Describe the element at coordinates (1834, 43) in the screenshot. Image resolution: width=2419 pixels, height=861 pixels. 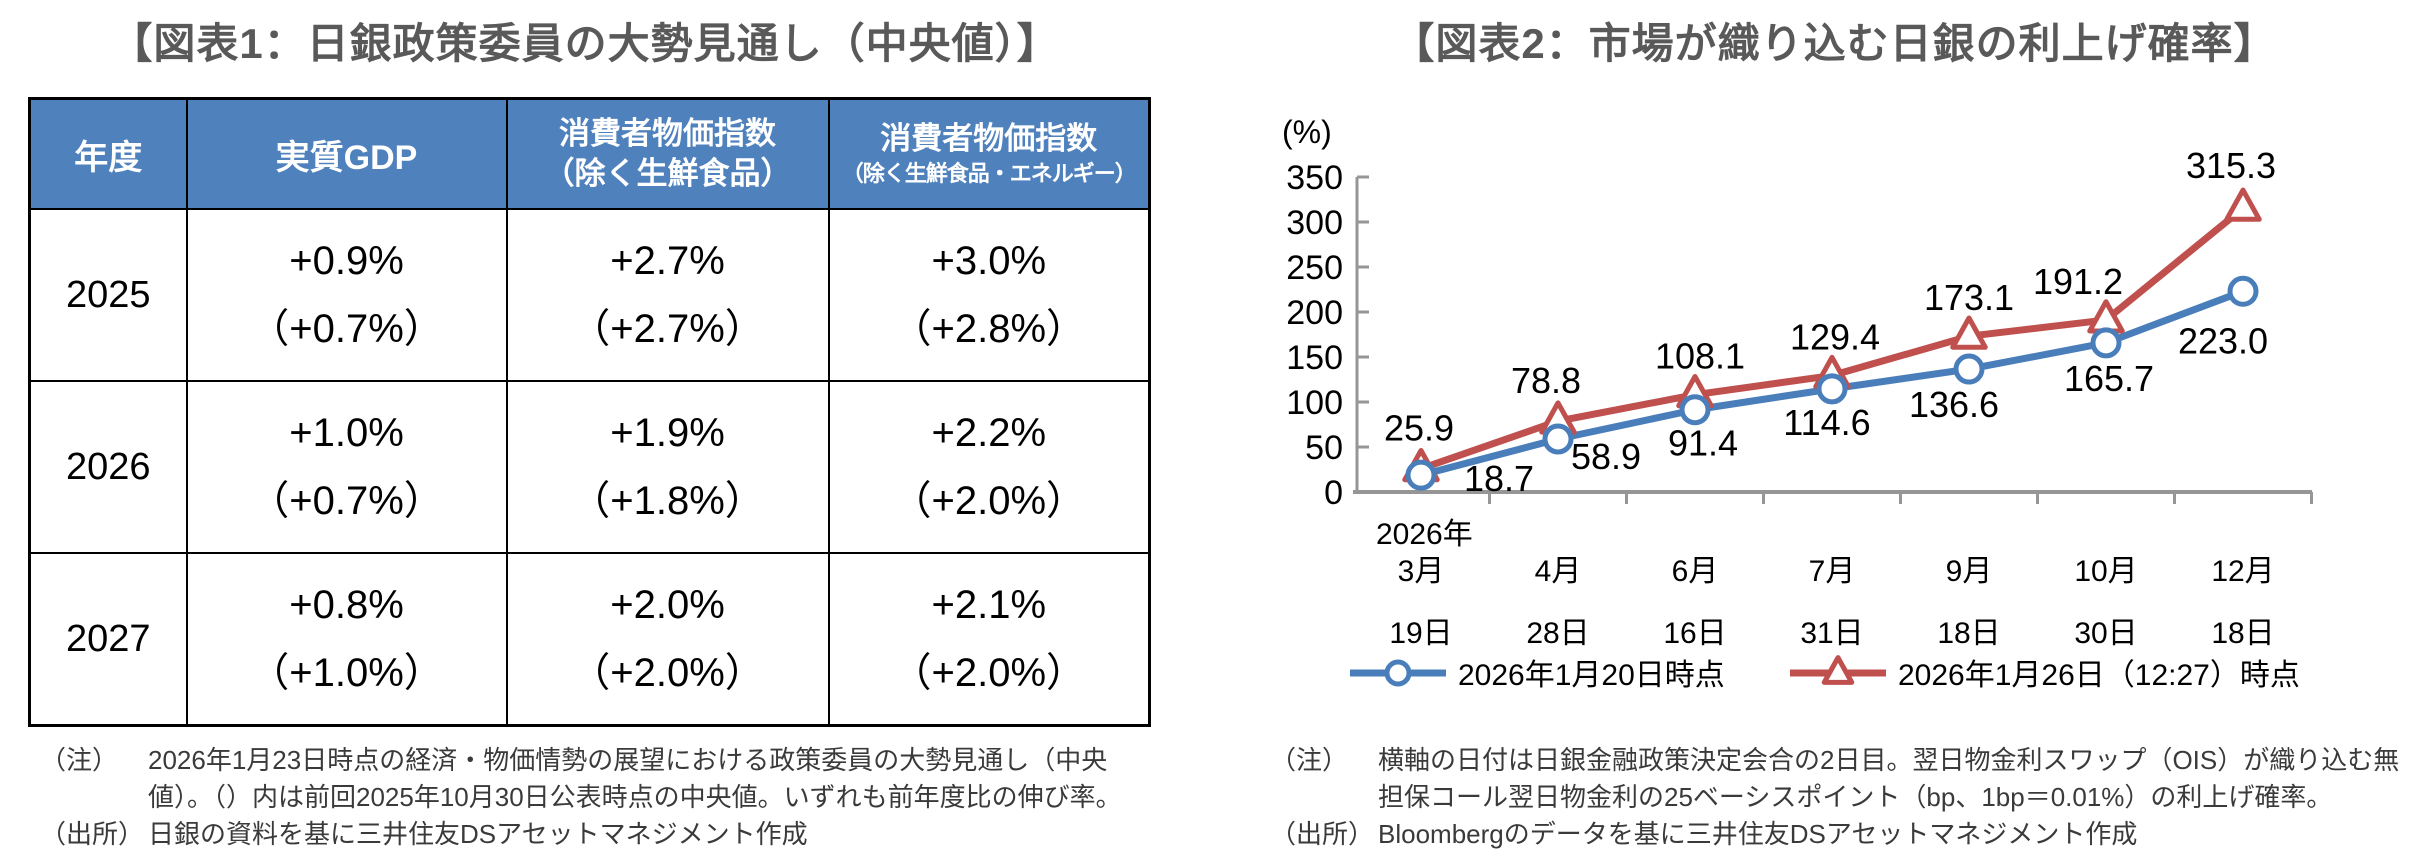
I see `figure2-title: 【図表2：市場が織り込む日銀の利上げ確率】` at that location.